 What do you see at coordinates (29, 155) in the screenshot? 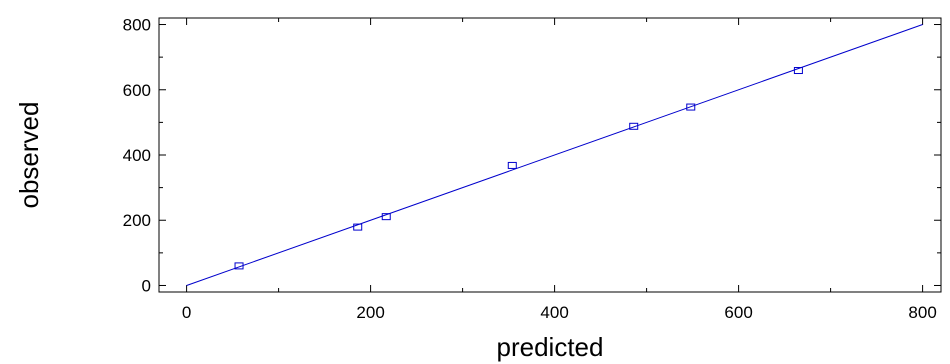
I see `y-axis-title: observed` at bounding box center [29, 155].